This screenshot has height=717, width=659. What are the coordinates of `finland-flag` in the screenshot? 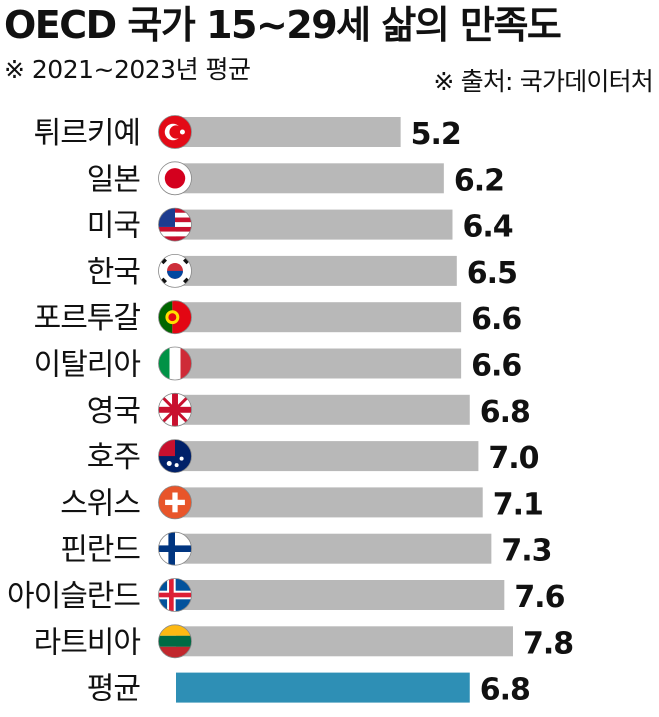 It's located at (175, 548).